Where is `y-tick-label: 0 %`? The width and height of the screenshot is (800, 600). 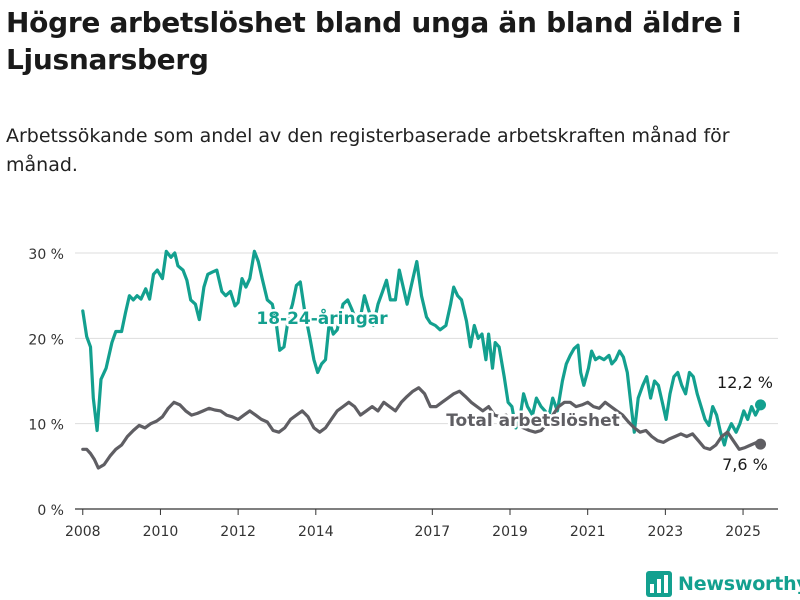 y-tick-label: 0 % is located at coordinates (50, 511).